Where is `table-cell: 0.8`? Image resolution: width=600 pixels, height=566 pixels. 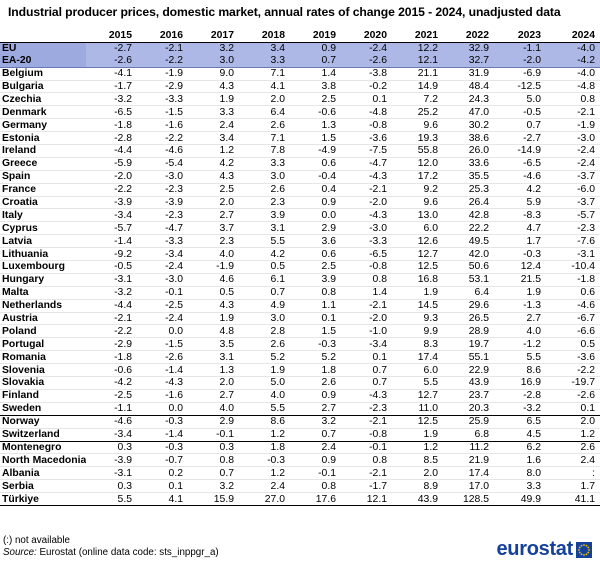
table-cell: 0.8 is located at coordinates (213, 460).